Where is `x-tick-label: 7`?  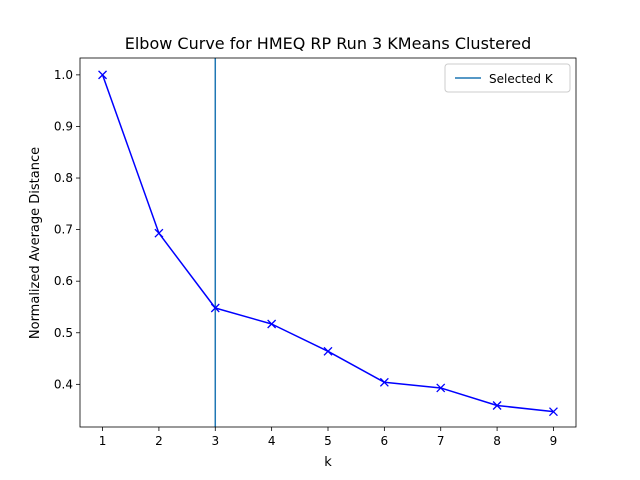
x-tick-label: 7 is located at coordinates (441, 441).